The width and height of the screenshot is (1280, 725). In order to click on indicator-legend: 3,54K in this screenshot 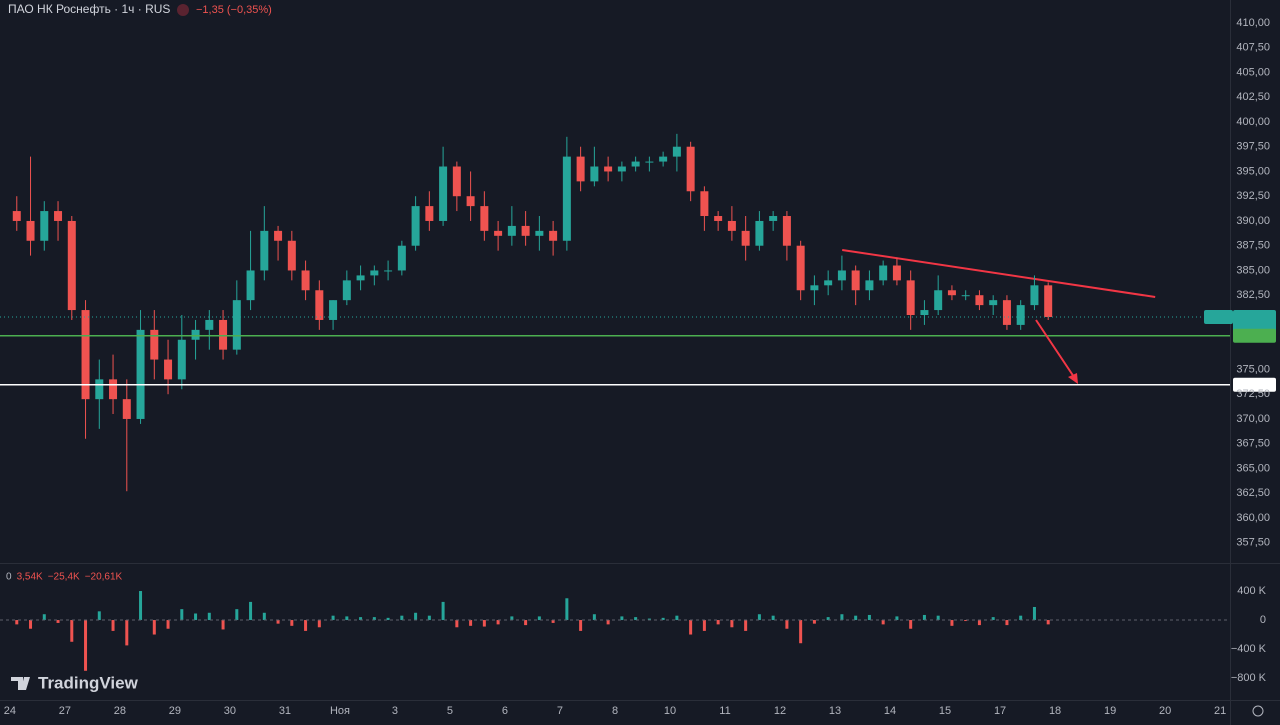, I will do `click(30, 577)`.